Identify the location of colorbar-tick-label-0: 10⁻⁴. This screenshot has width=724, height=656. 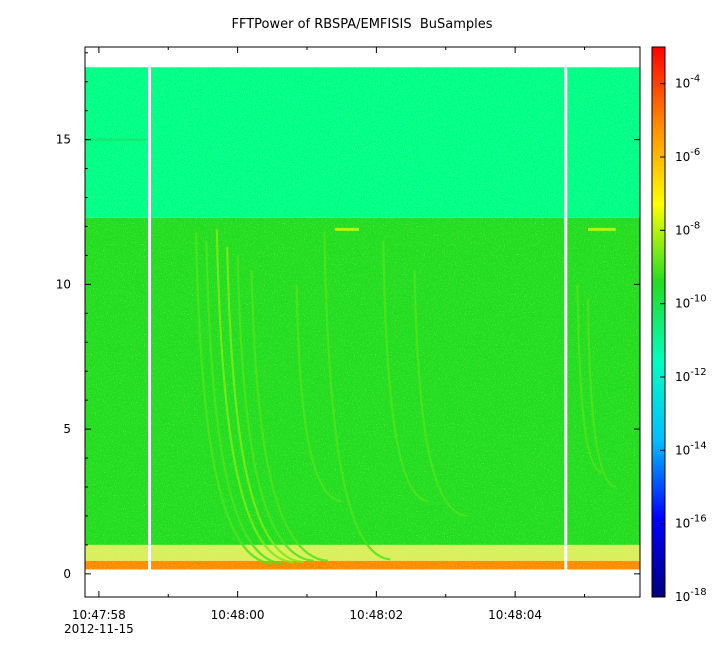
(687, 82).